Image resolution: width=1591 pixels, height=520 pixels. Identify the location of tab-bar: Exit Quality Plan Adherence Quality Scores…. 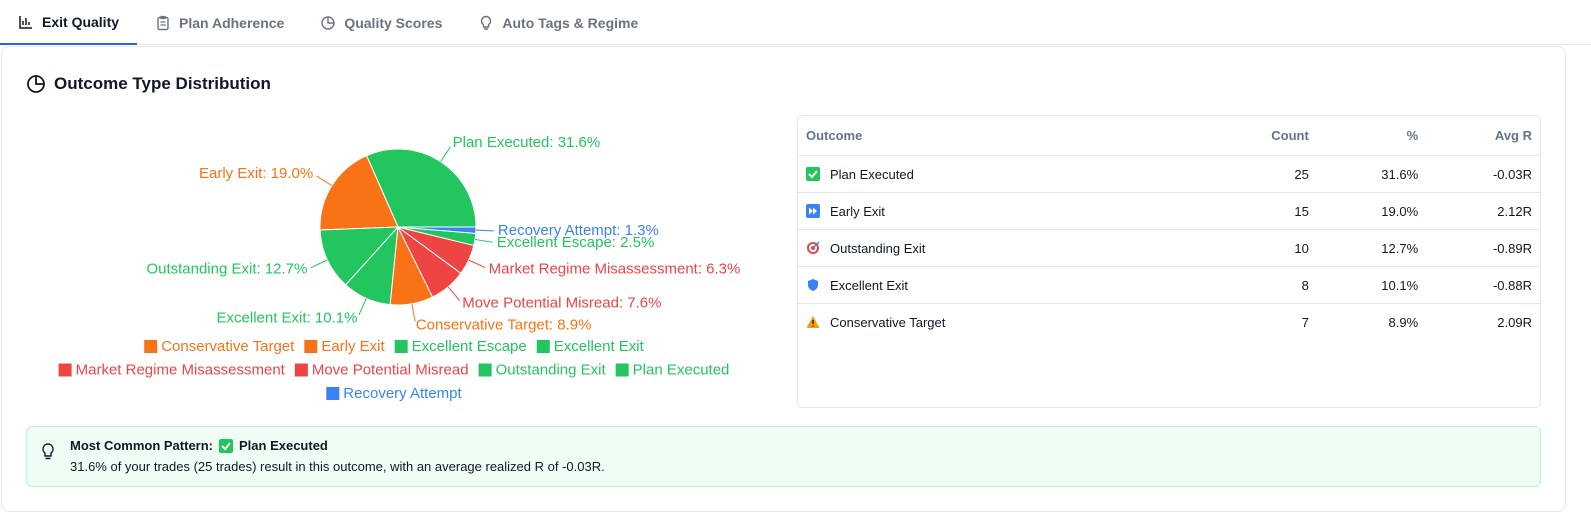
(795, 22).